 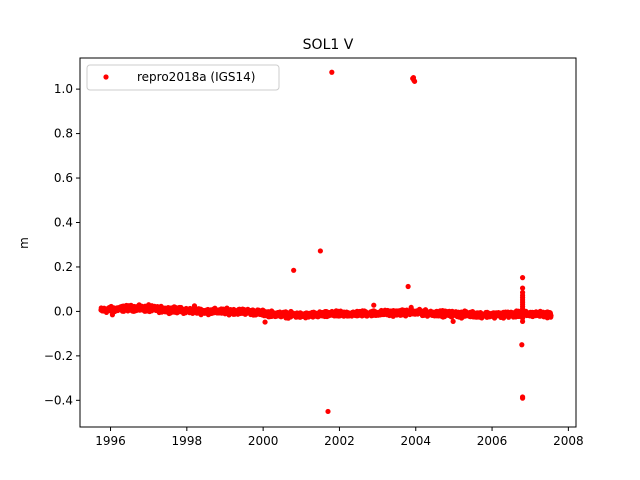 I want to click on x-tick-label: 2008, so click(x=568, y=441).